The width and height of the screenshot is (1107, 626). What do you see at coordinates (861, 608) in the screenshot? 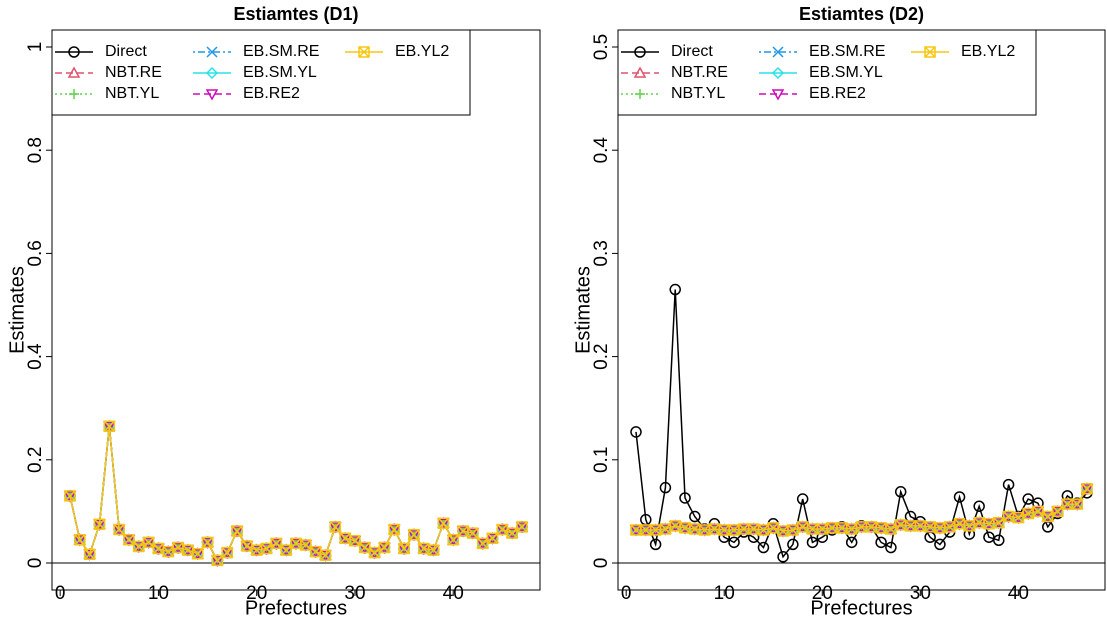
I see `x-axis-title: Prefectures` at bounding box center [861, 608].